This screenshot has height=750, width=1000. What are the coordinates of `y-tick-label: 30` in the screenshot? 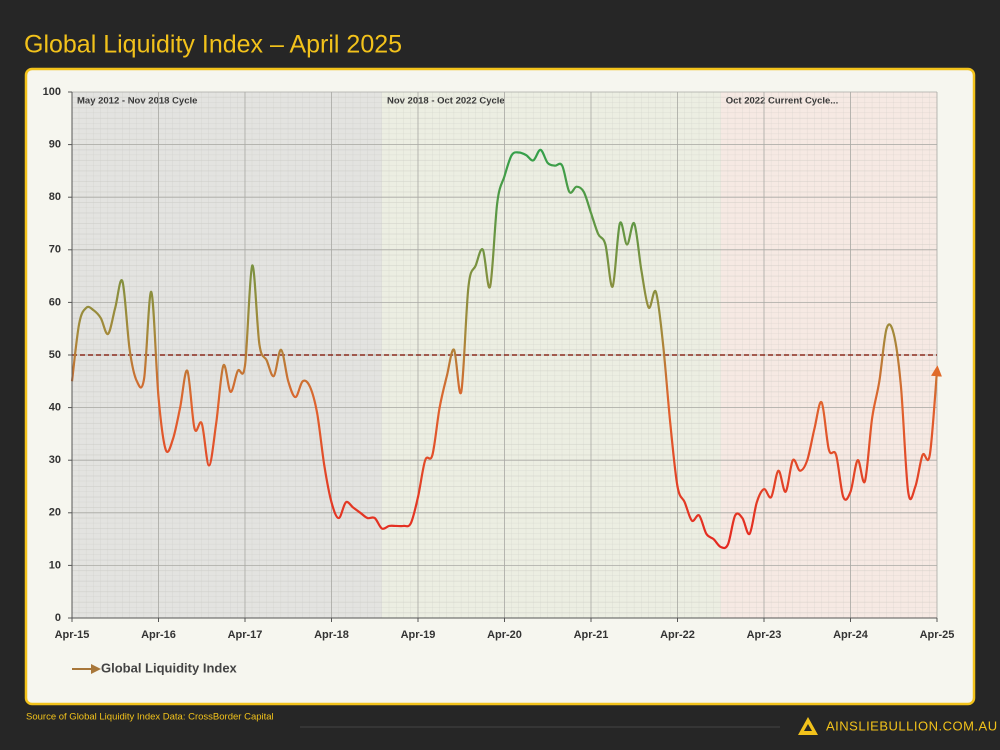 It's located at (55, 460).